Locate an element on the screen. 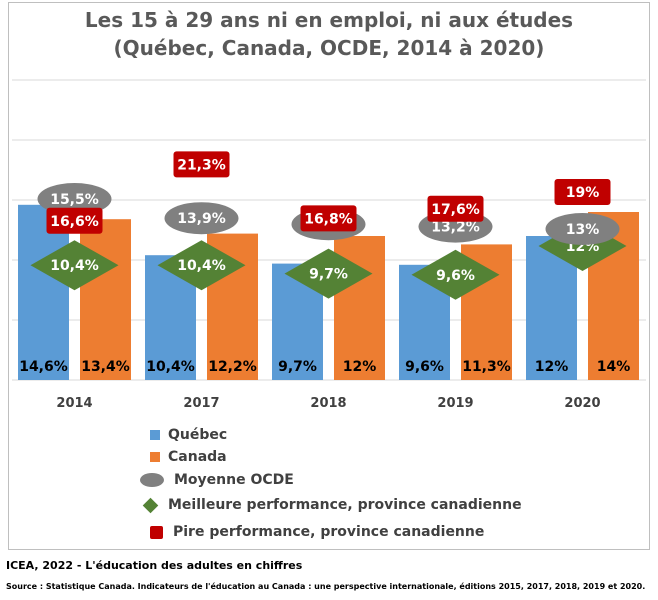  worst-performance-label: 16,6% is located at coordinates (74, 222).